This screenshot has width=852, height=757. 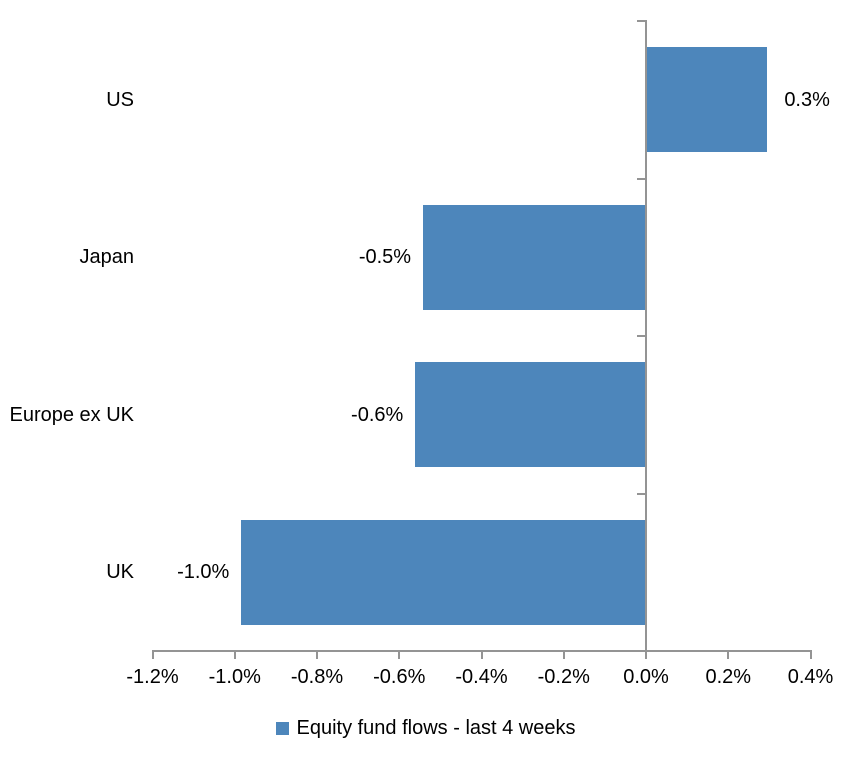 I want to click on data-label: -1.0%, so click(x=203, y=572).